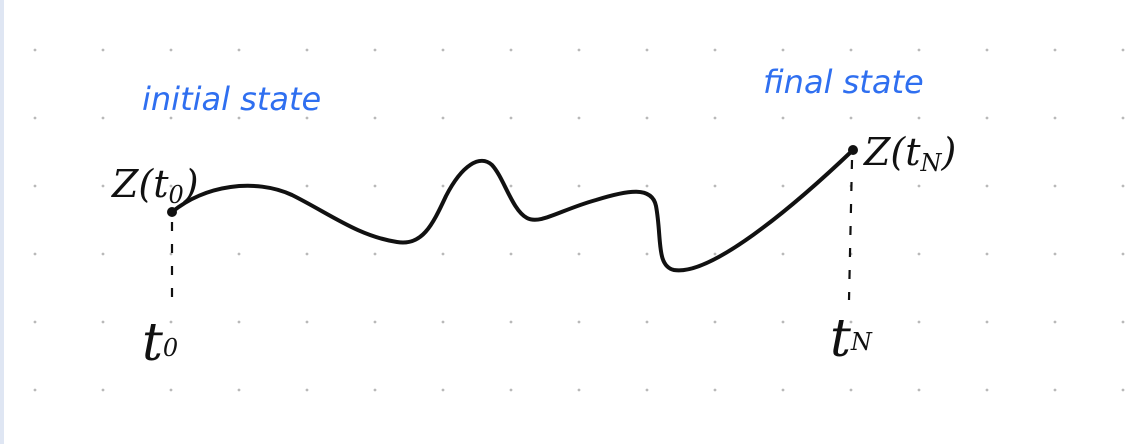 Image resolution: width=1132 pixels, height=444 pixels. What do you see at coordinates (176, 195) in the screenshot?
I see `z-start-sub: 0` at bounding box center [176, 195].